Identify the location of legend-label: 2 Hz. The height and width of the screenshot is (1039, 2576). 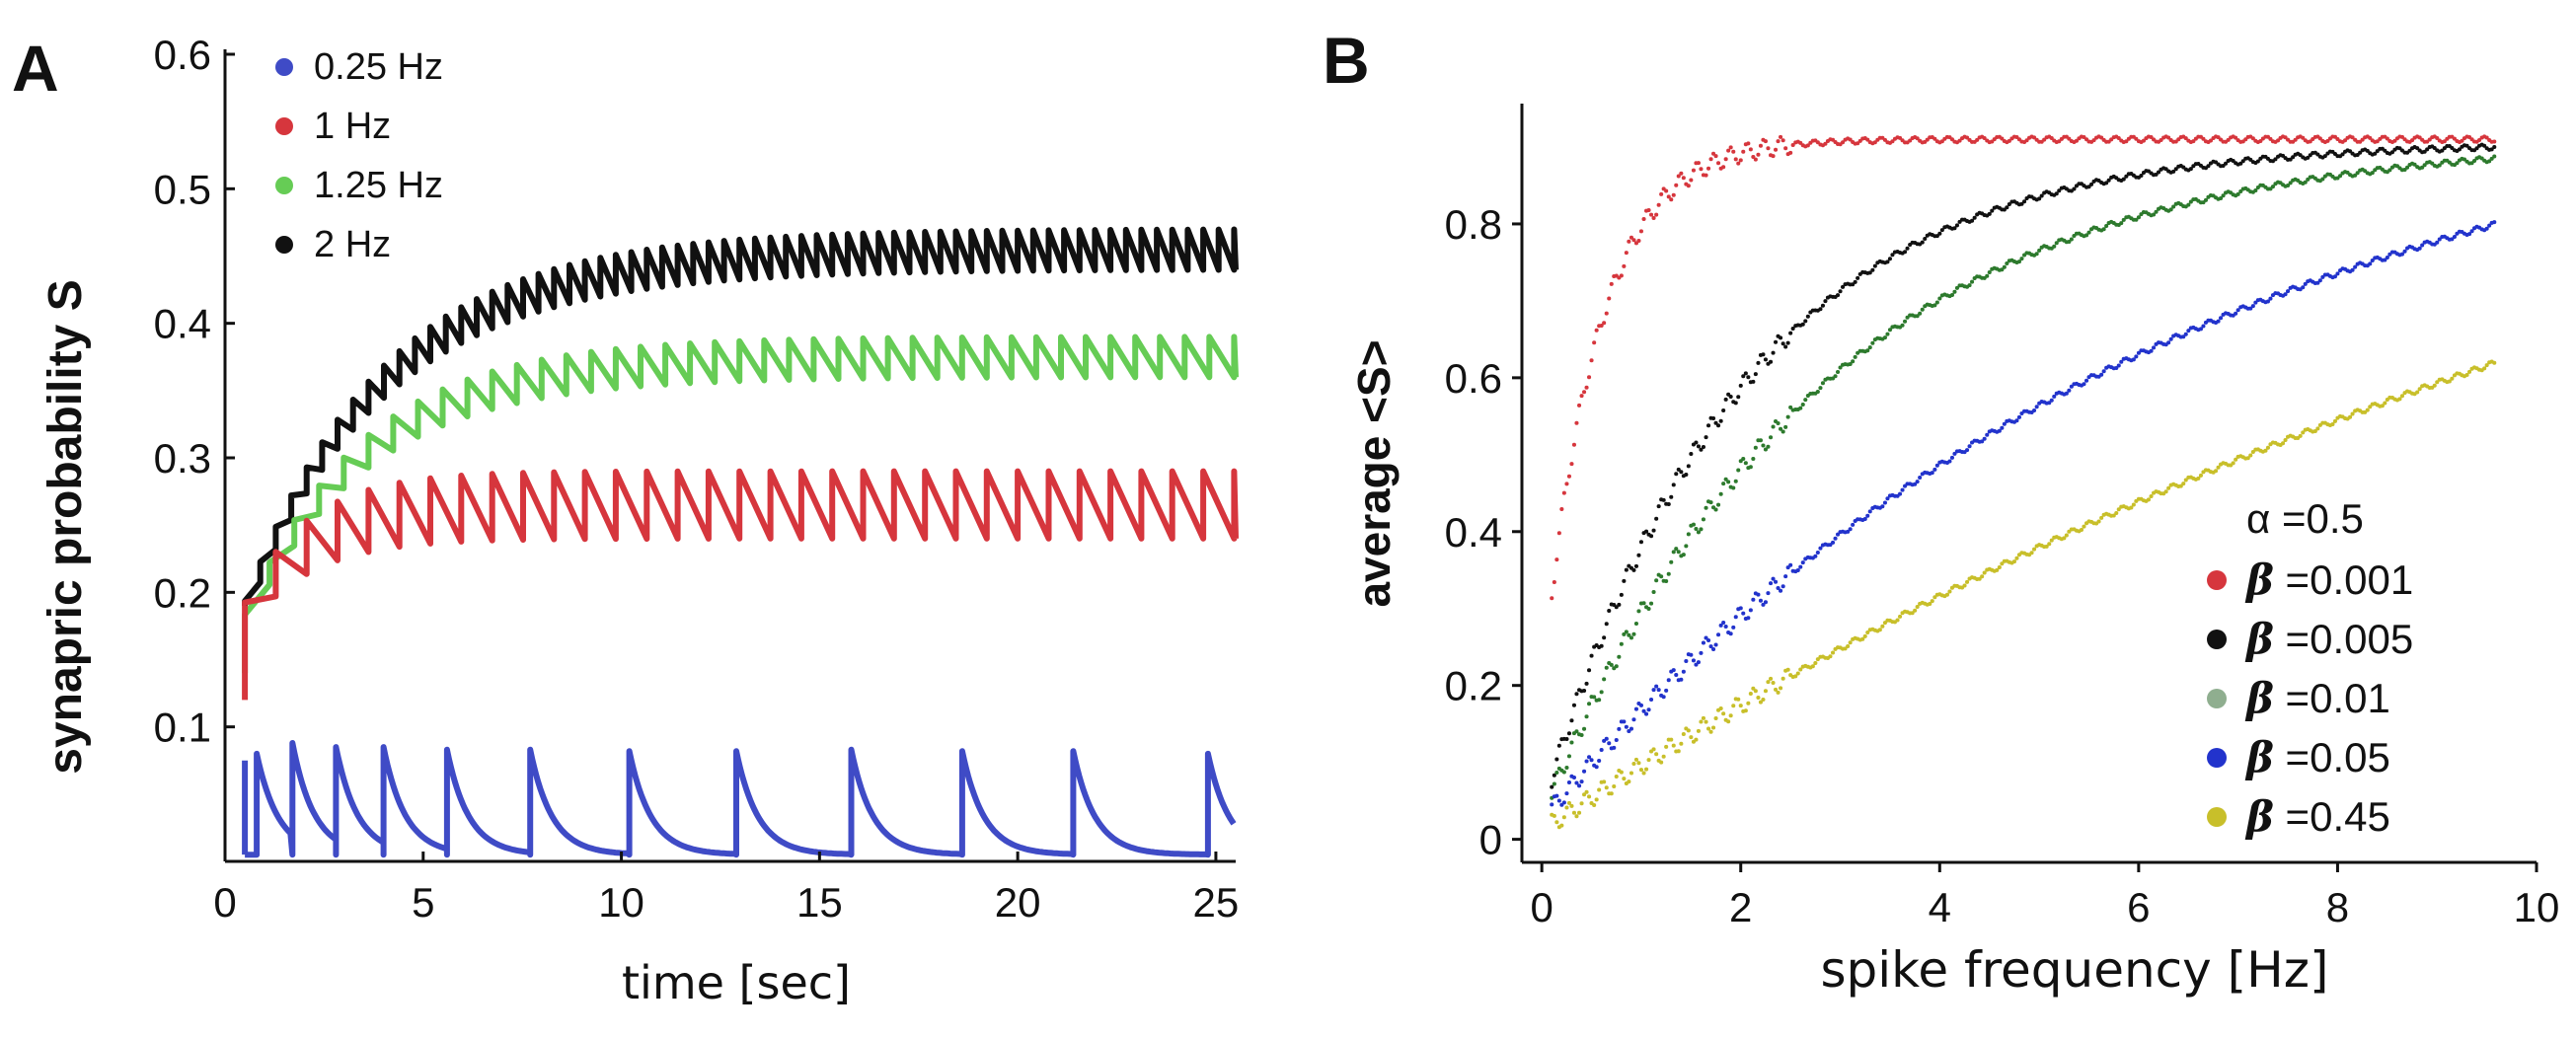
(353, 244).